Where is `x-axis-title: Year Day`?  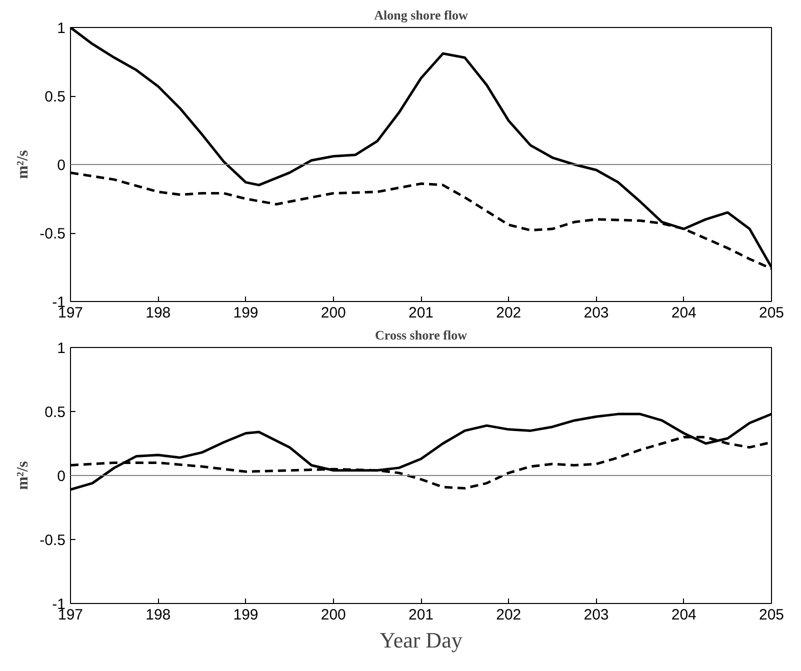 x-axis-title: Year Day is located at coordinates (421, 640).